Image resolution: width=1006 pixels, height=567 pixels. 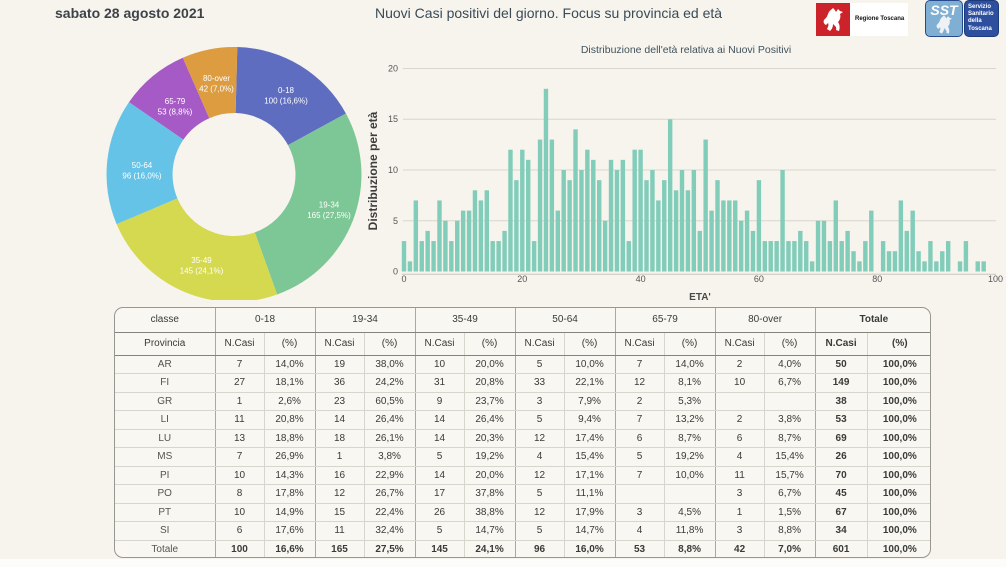 I want to click on svg-text: 65-79, so click(x=175, y=101).